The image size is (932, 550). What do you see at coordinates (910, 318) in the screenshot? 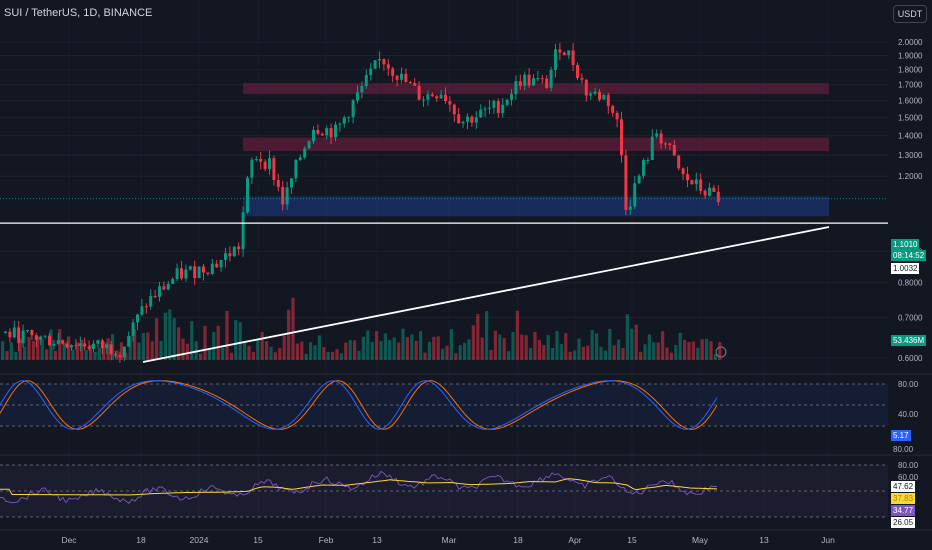
I see `price-tick-label: 0.7000` at bounding box center [910, 318].